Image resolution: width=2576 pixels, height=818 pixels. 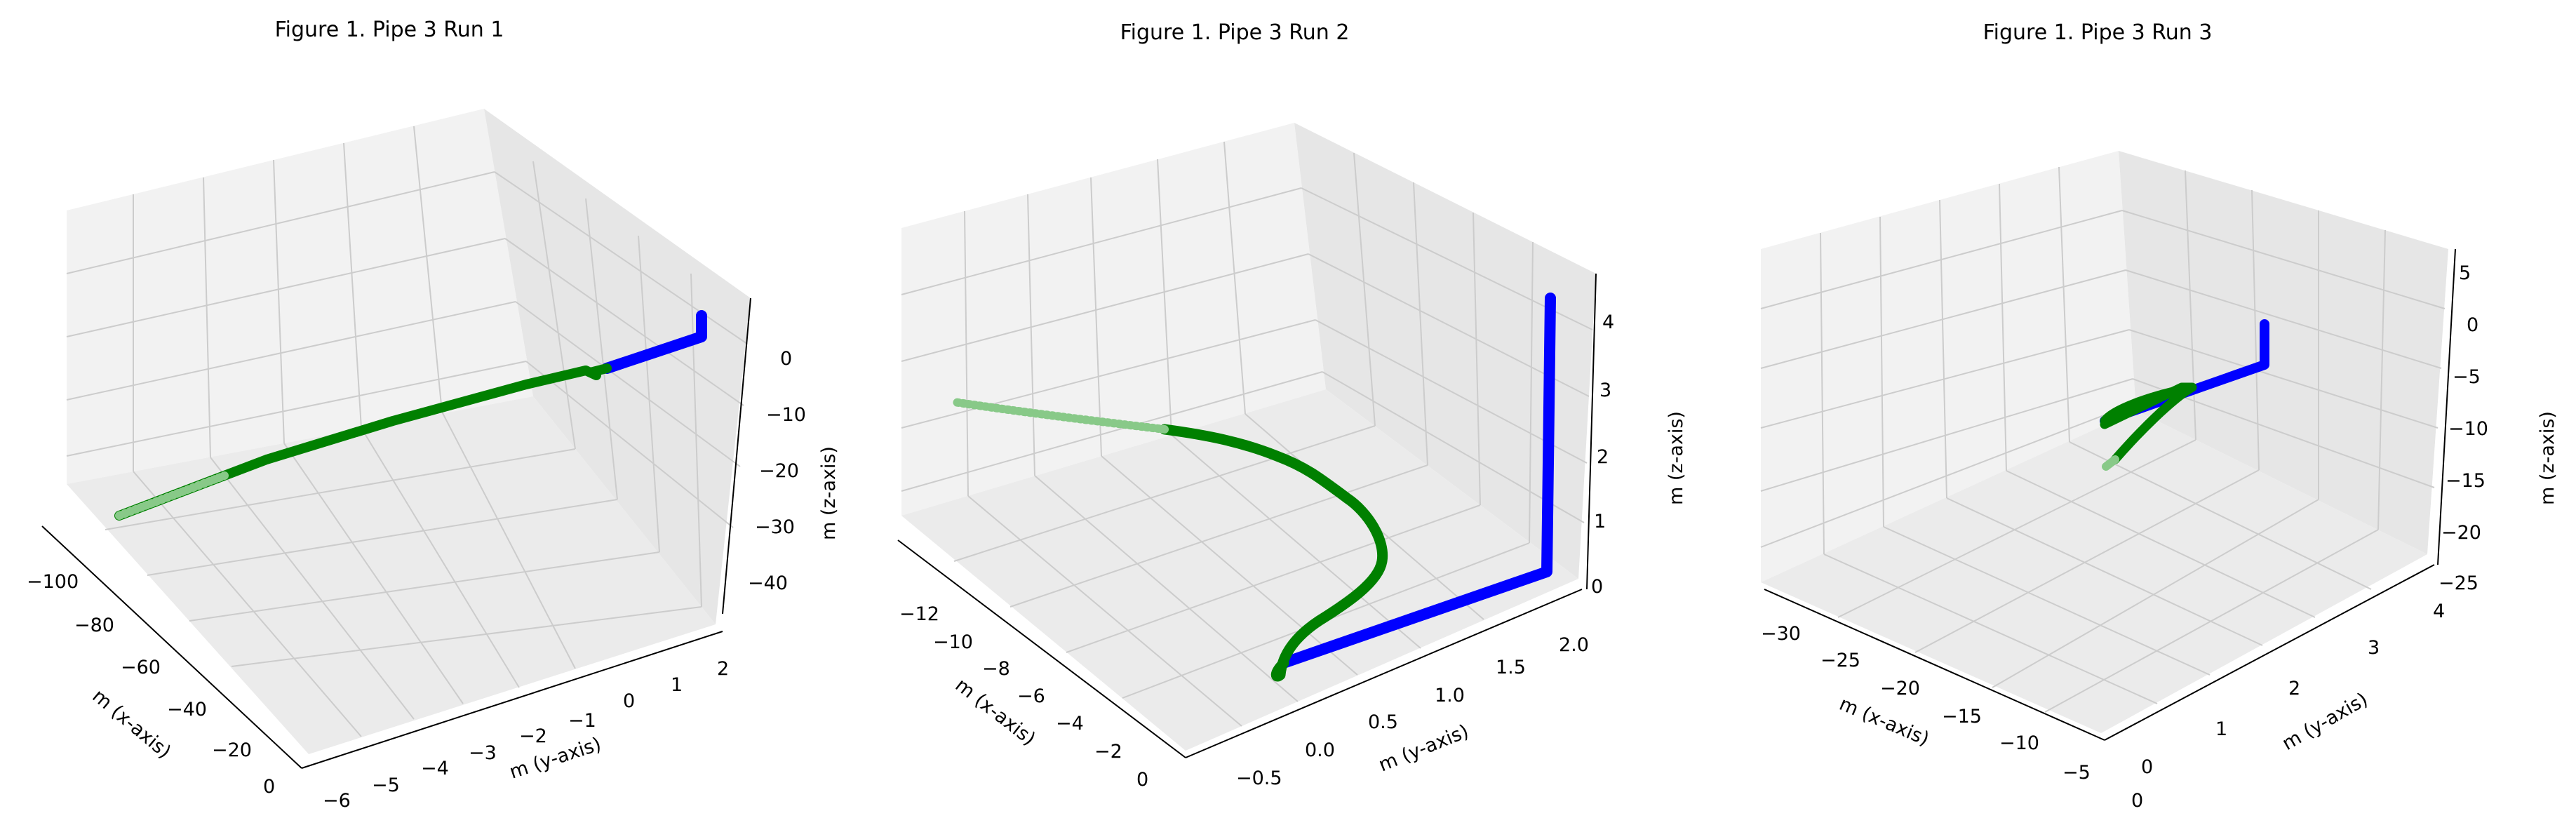 What do you see at coordinates (2467, 377) in the screenshot?
I see `z-tick-label: −5` at bounding box center [2467, 377].